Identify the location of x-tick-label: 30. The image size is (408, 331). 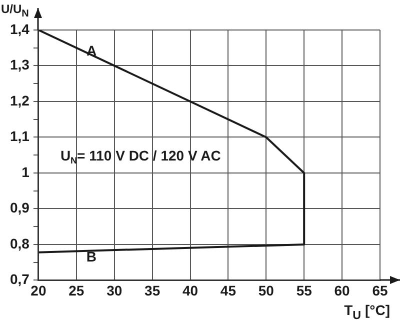
(114, 290).